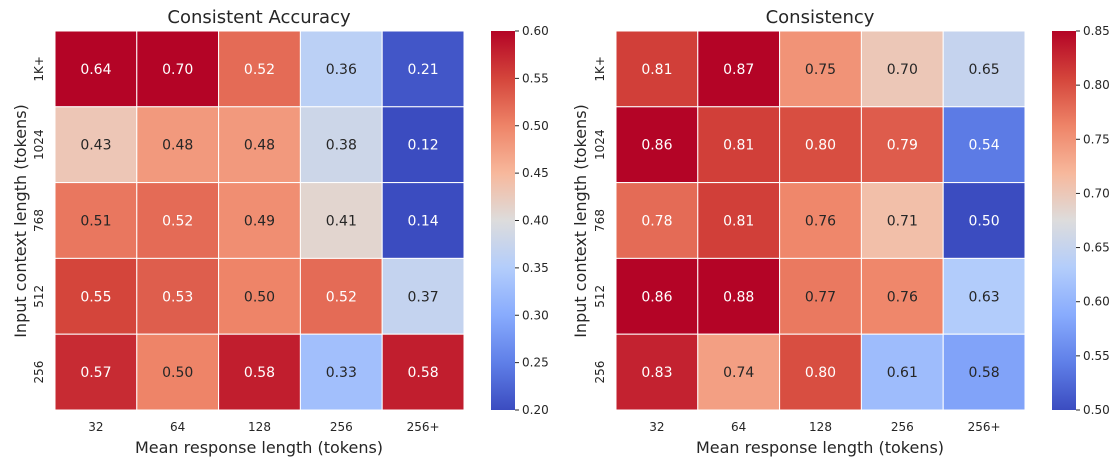  Describe the element at coordinates (535, 363) in the screenshot. I see `colorbar-tick-label: 0.25` at that location.